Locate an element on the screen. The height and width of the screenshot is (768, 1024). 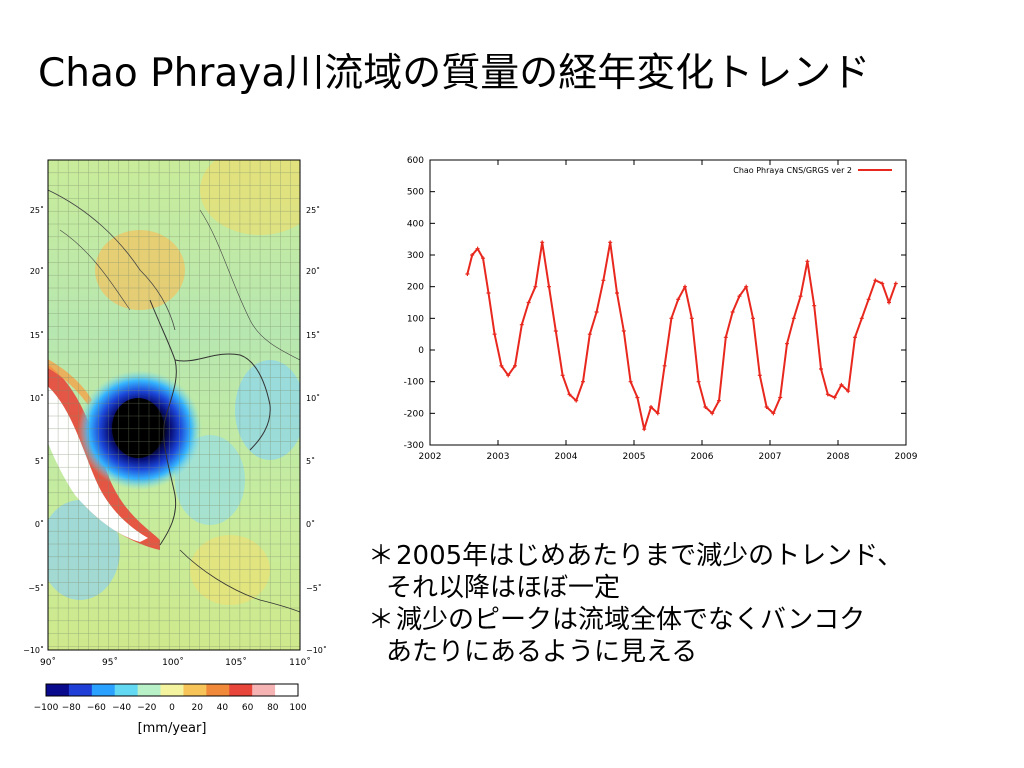
lon-label: 95˚ is located at coordinates (110, 662).